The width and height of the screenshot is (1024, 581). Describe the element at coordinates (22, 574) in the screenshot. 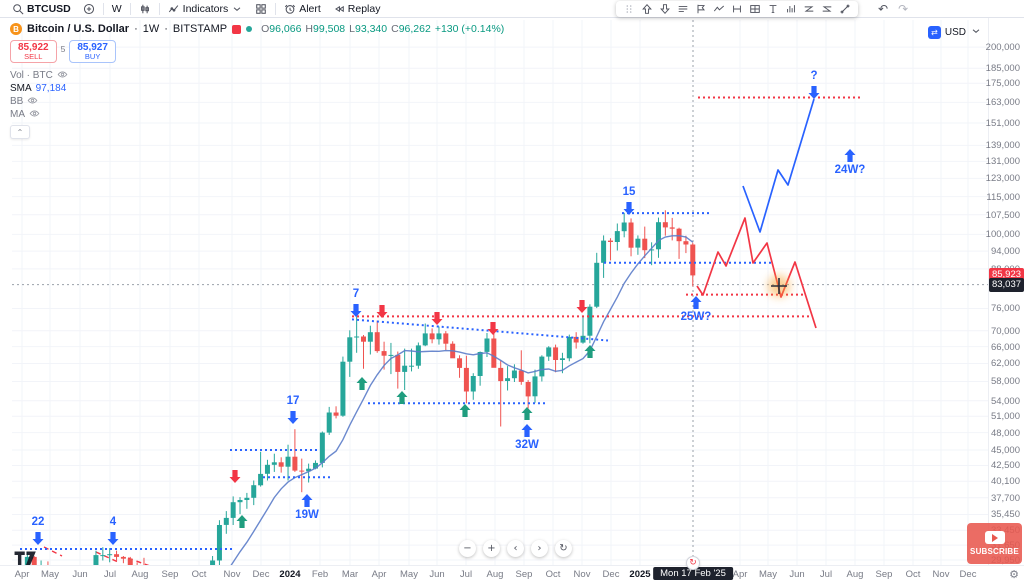

I see `month-tick: Apr` at that location.